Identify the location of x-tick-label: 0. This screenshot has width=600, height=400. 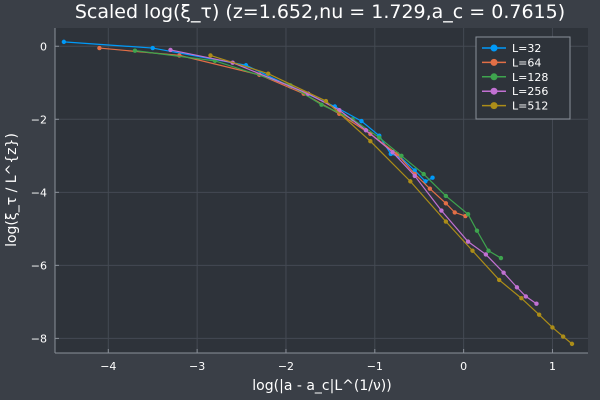
(463, 366).